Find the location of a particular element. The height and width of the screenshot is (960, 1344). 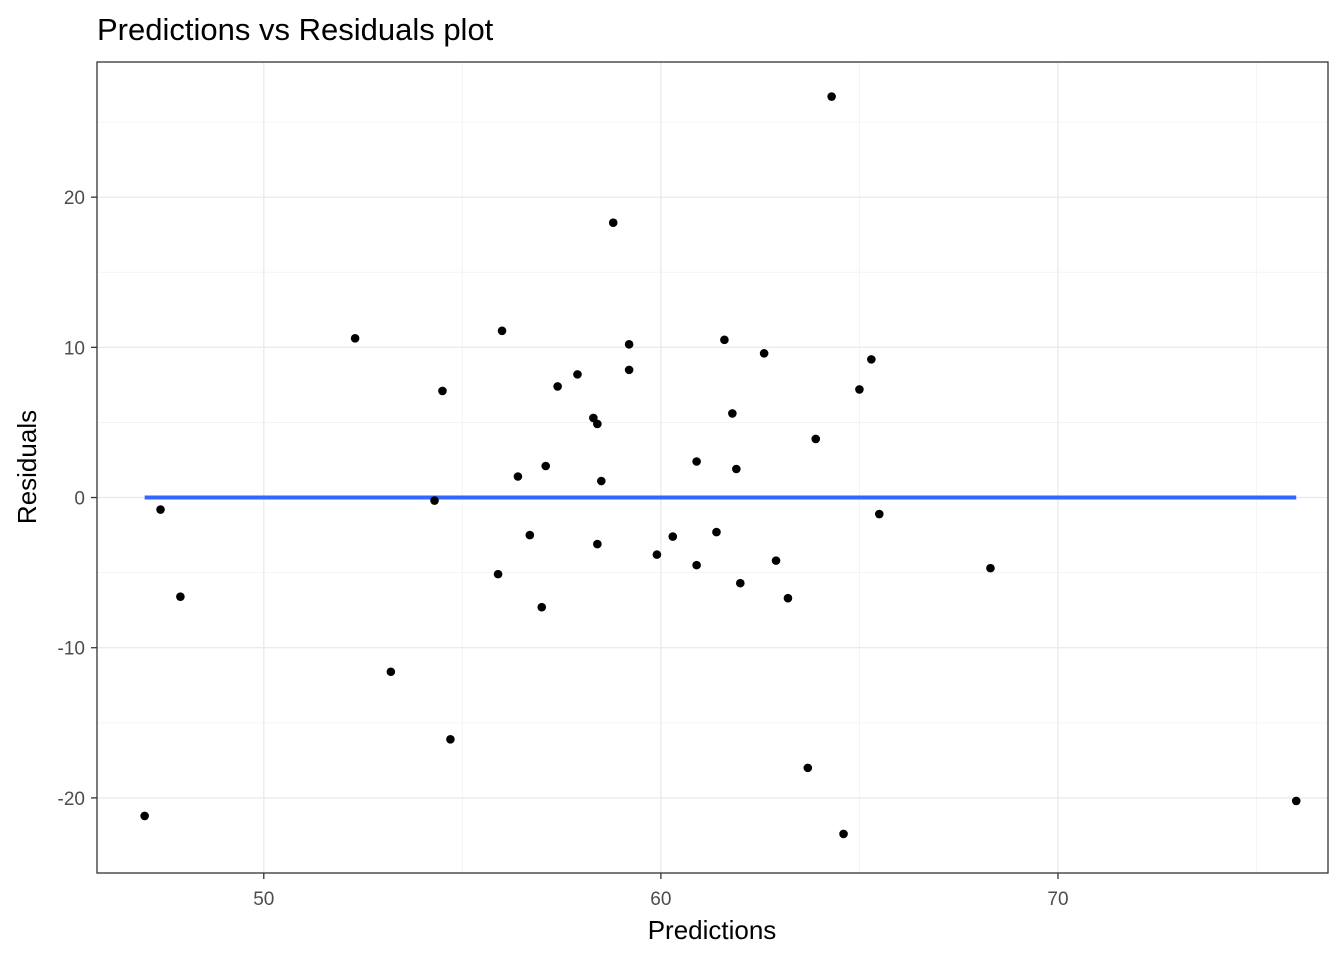

x-tick-label-2: 70 is located at coordinates (1057, 899).